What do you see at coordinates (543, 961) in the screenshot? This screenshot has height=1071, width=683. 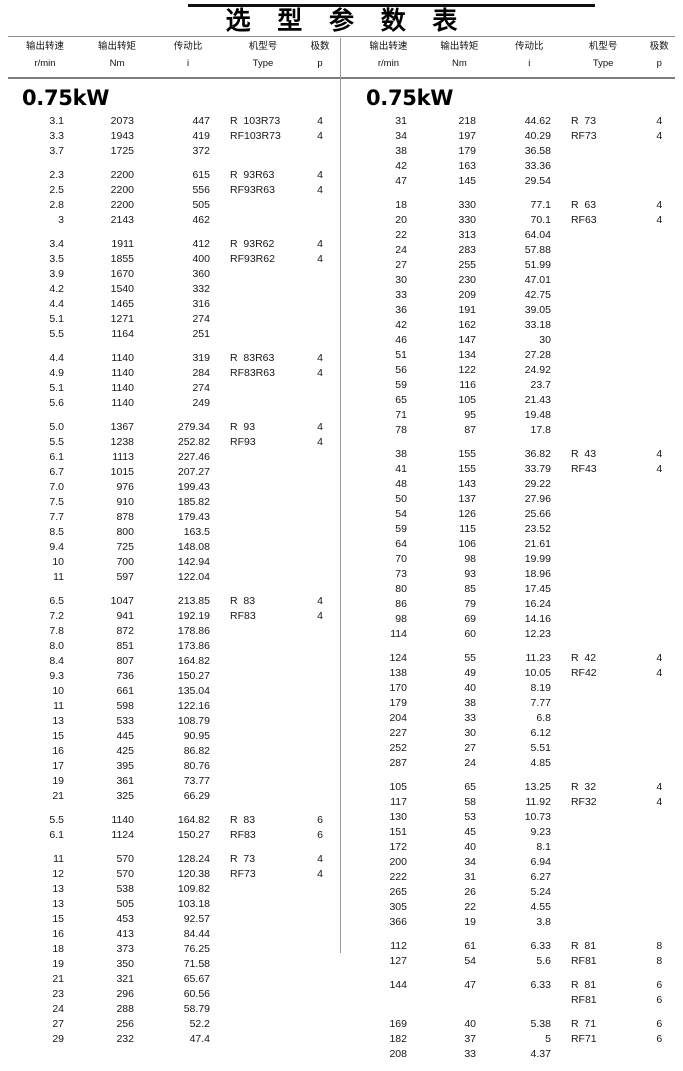 I see `cell-ratio: 5.6` at bounding box center [543, 961].